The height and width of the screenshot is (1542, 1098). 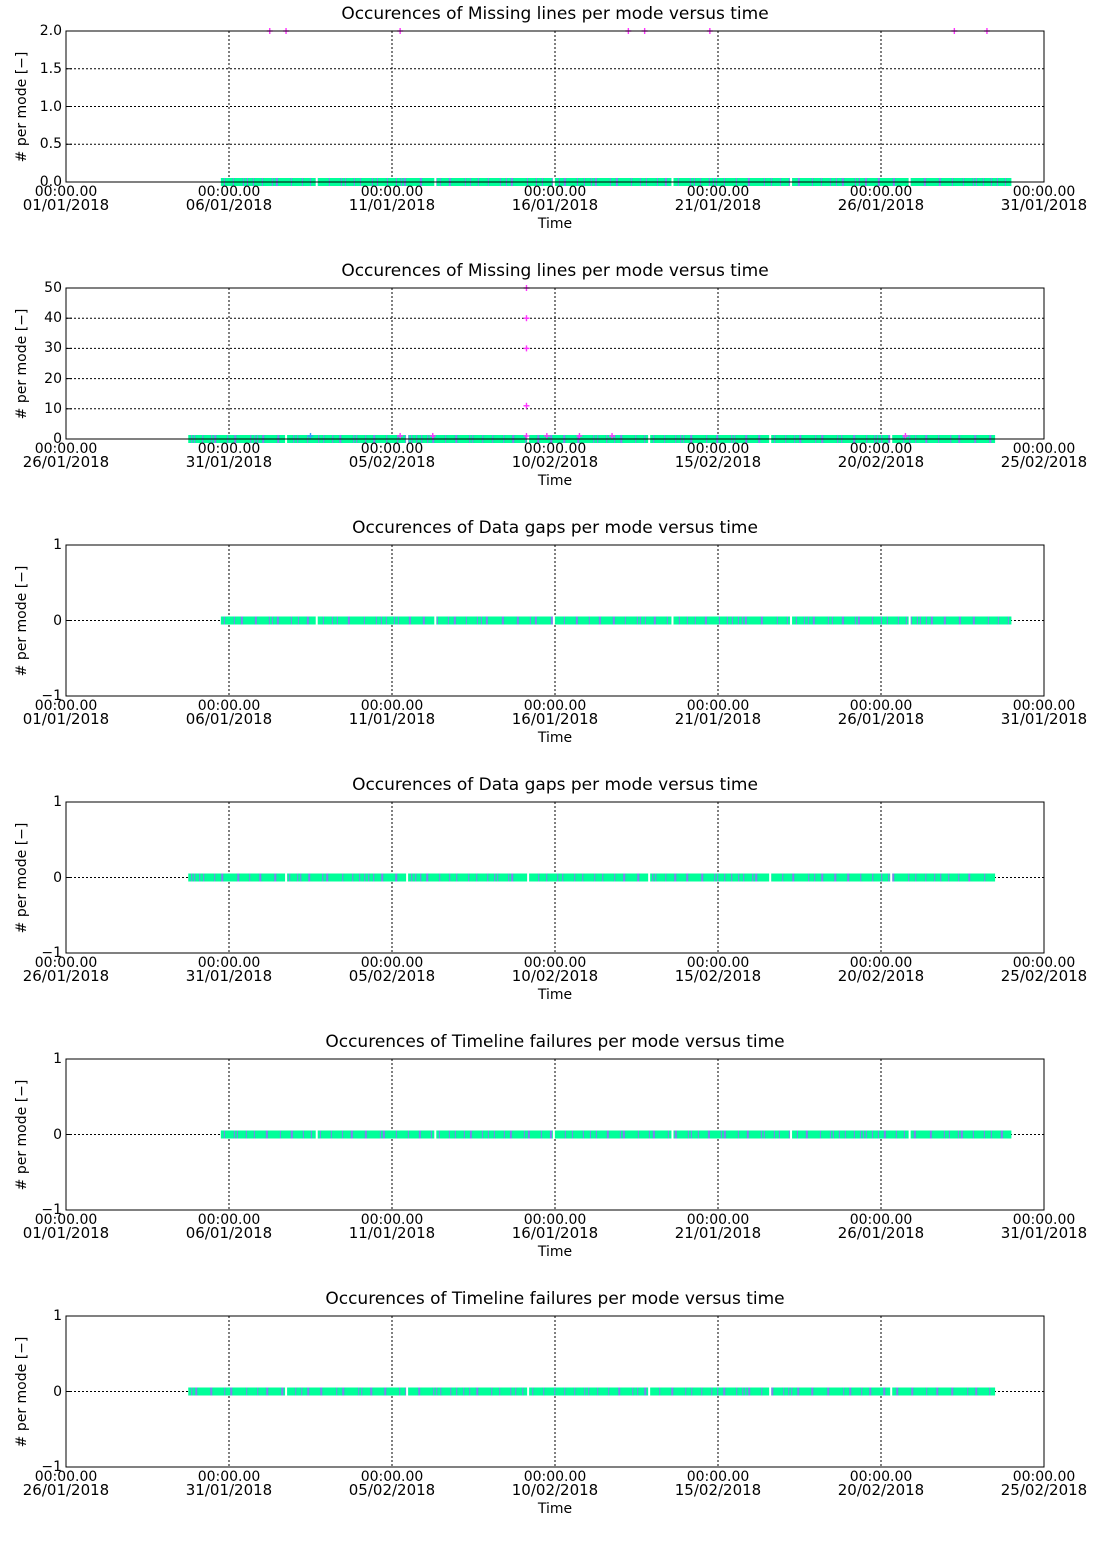 What do you see at coordinates (66, 719) in the screenshot?
I see `x-tick-date: 01/01/2018` at bounding box center [66, 719].